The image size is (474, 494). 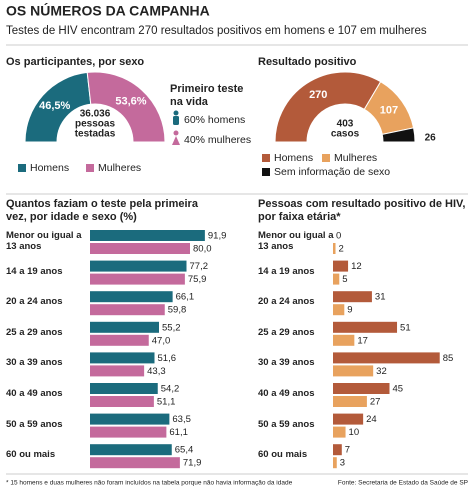 What do you see at coordinates (345, 124) in the screenshot?
I see `center-label: 403` at bounding box center [345, 124].